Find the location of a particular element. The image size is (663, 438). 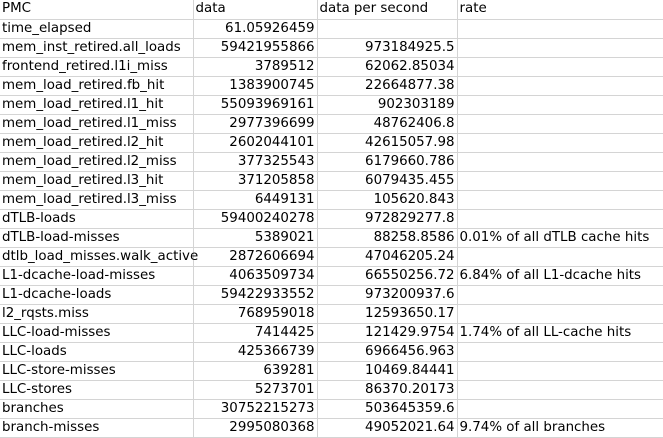

cell-data: 1383900745 is located at coordinates (255, 86).